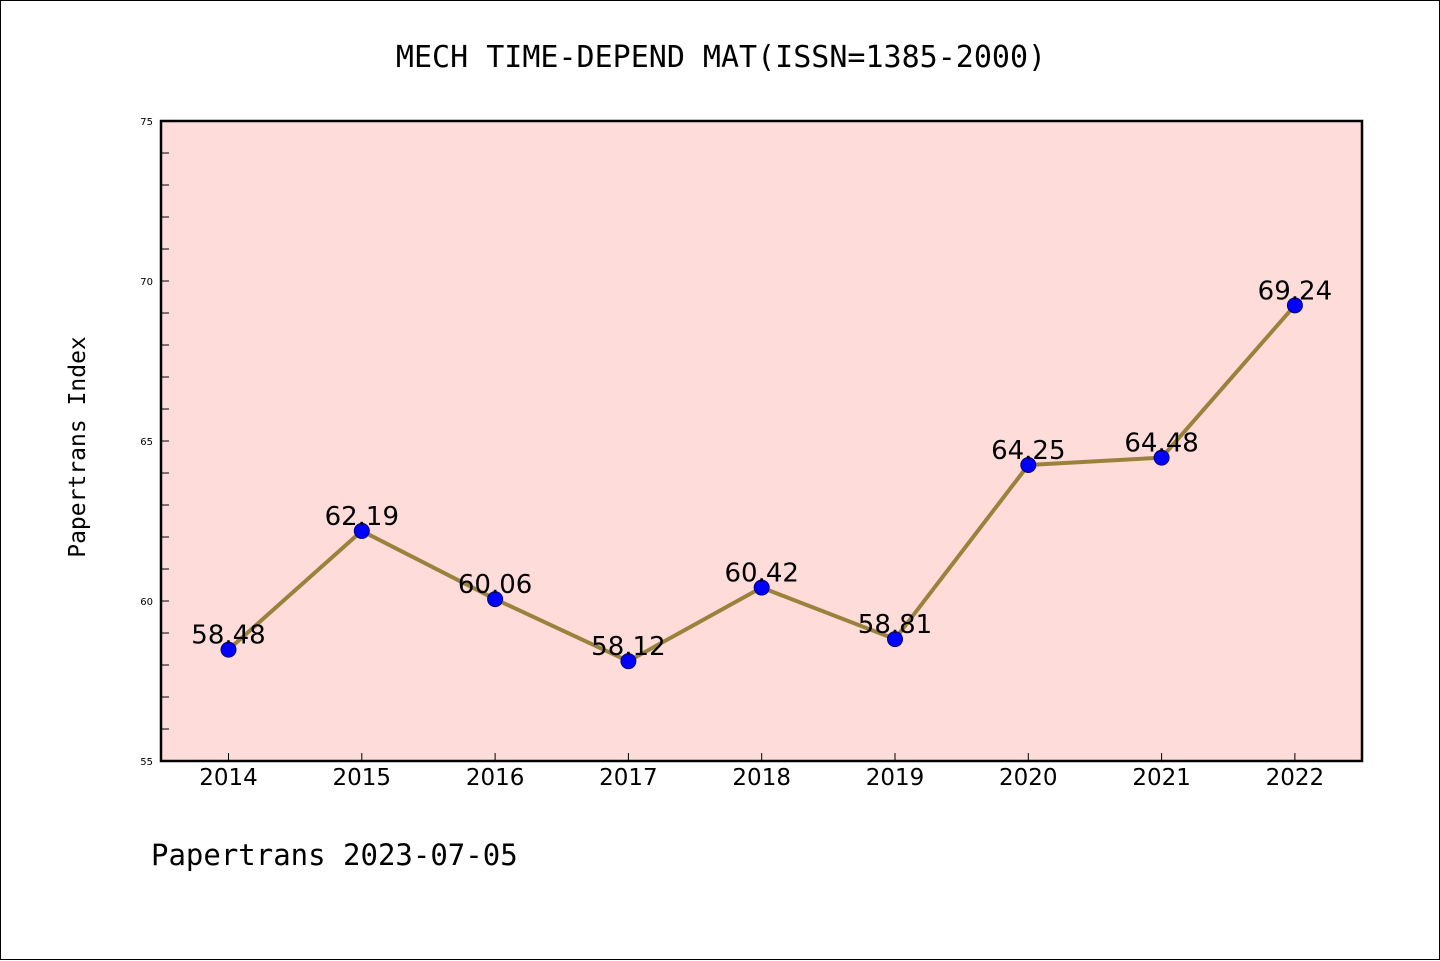  Describe the element at coordinates (495, 778) in the screenshot. I see `x-tick-label: 2016` at that location.